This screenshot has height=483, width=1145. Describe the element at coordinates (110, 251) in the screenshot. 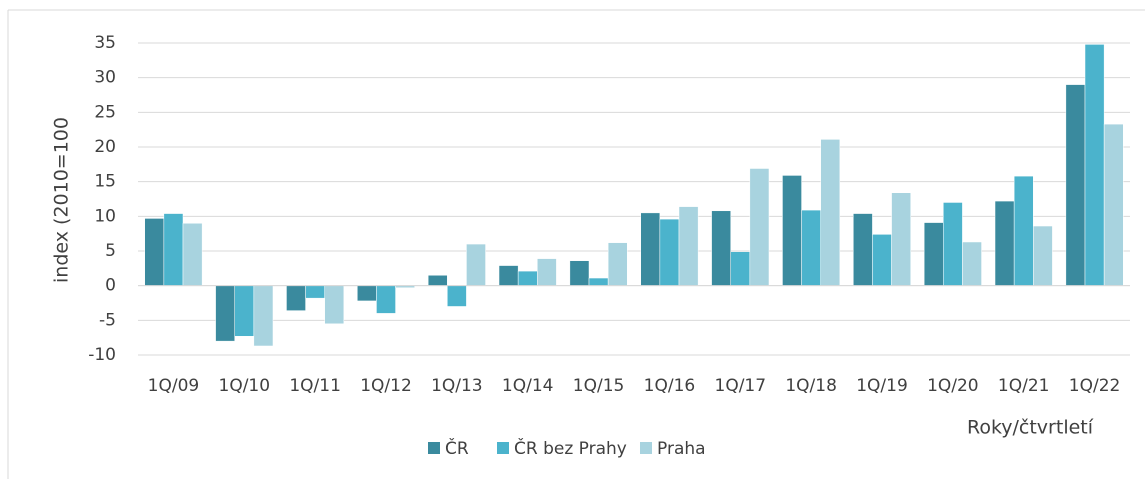

I see `y-tick-label: 5` at that location.